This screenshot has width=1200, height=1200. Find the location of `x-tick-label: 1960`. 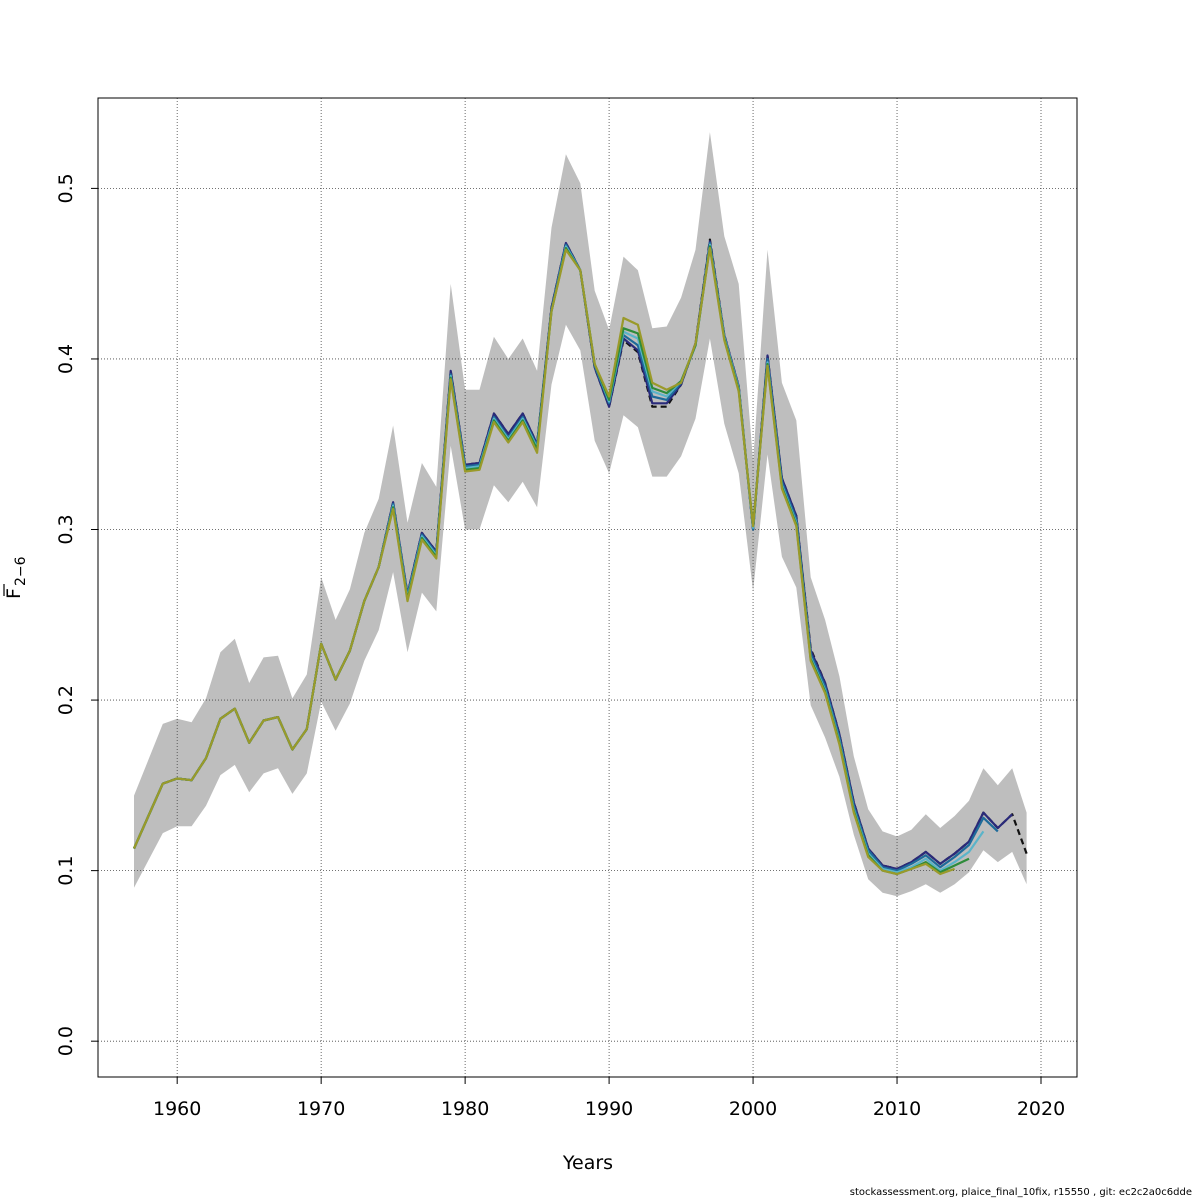

x-tick-label: 1960 is located at coordinates (177, 1109).